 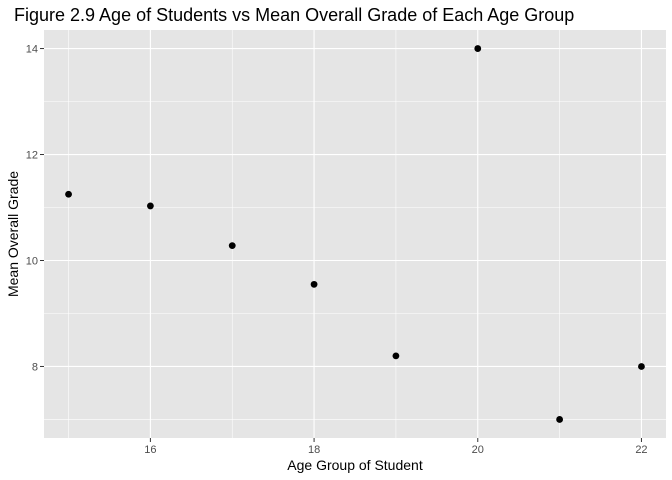 I want to click on y-tick-label: 12, so click(x=32, y=156).